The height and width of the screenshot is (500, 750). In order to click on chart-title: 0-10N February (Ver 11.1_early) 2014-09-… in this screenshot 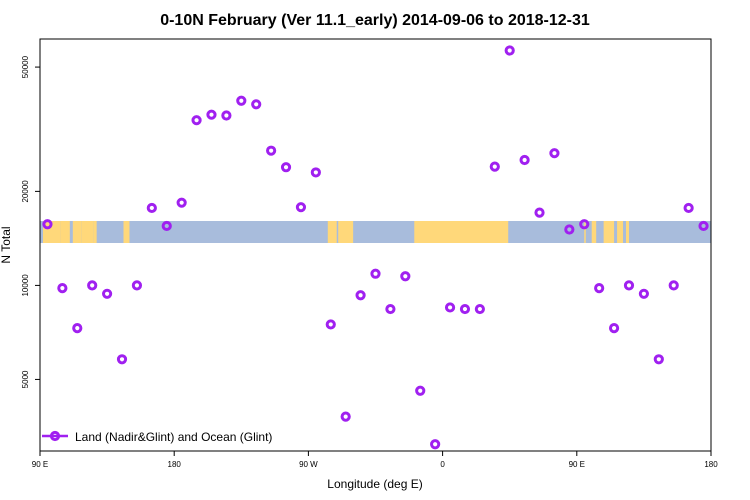, I will do `click(375, 20)`.